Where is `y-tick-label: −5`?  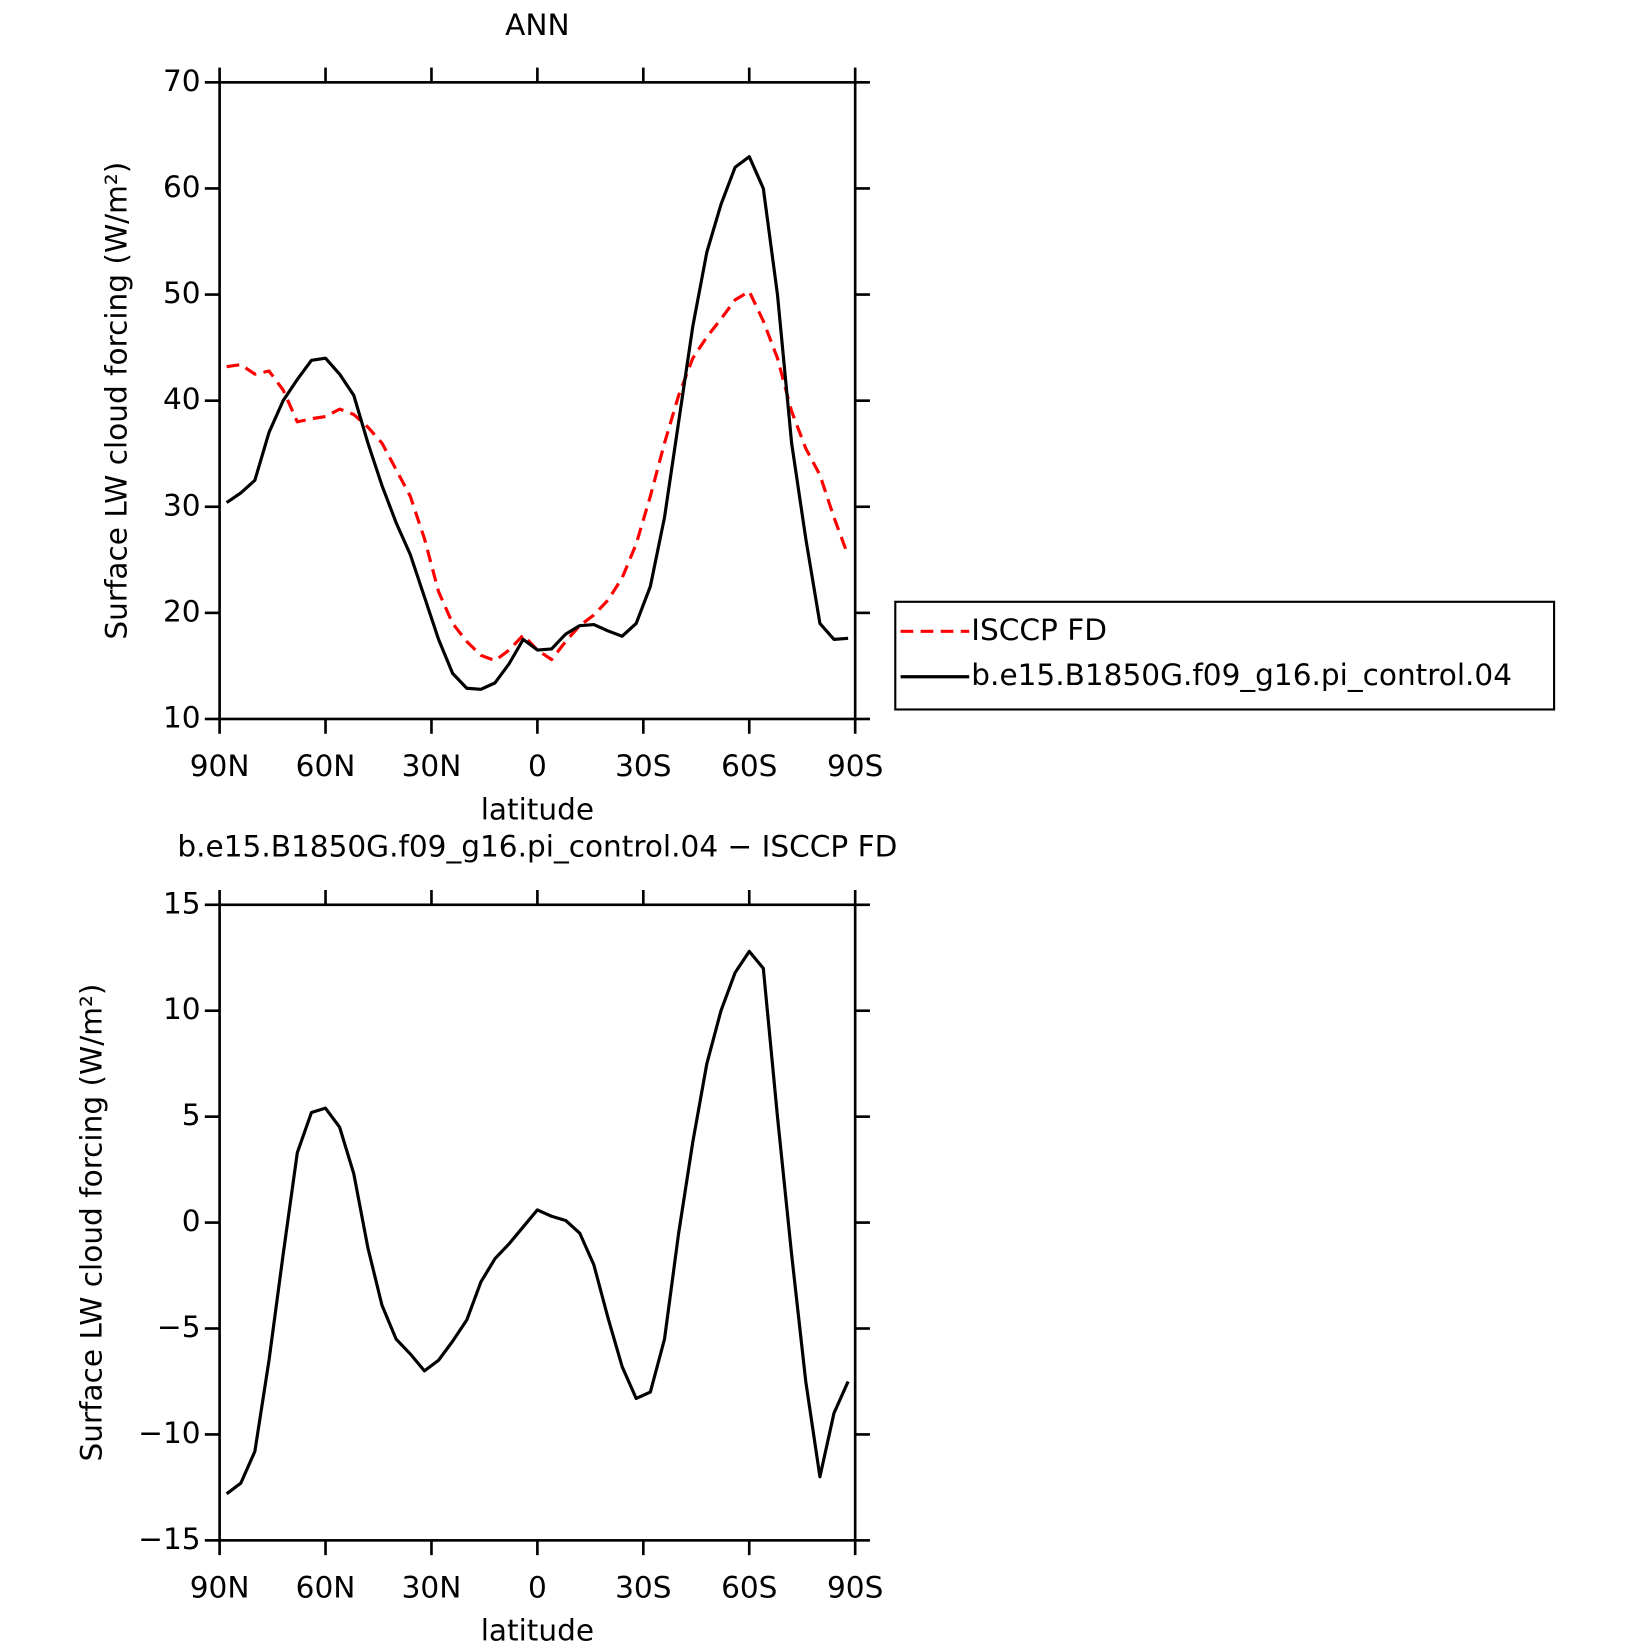 y-tick-label: −5 is located at coordinates (179, 1327).